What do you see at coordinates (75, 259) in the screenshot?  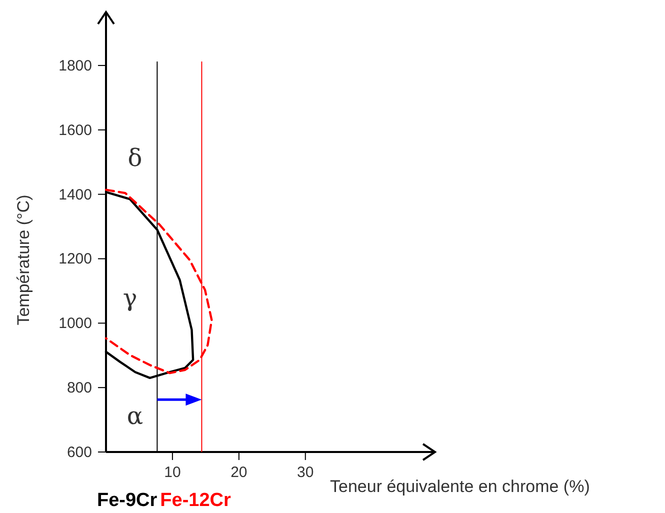 I see `y-tick-label: 1200` at bounding box center [75, 259].